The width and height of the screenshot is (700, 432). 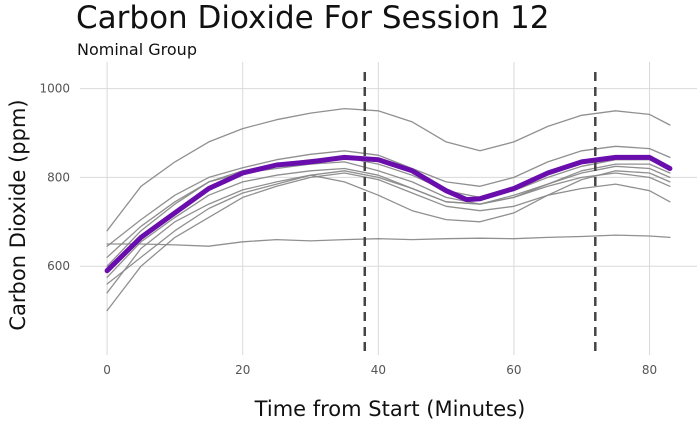 I want to click on chart-subtitle: Nominal Group, so click(x=137, y=49).